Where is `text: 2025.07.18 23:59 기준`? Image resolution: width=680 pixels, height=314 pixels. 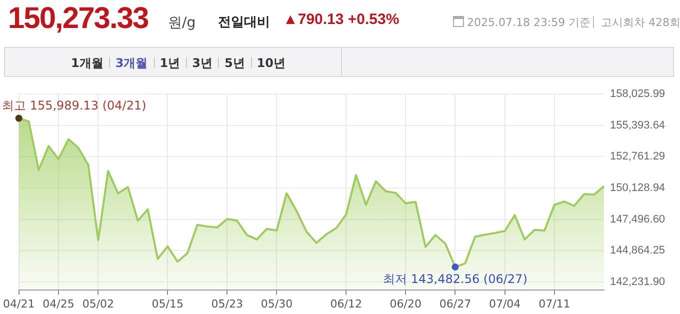
text: 2025.07.18 23:59 기준 is located at coordinates (529, 22).